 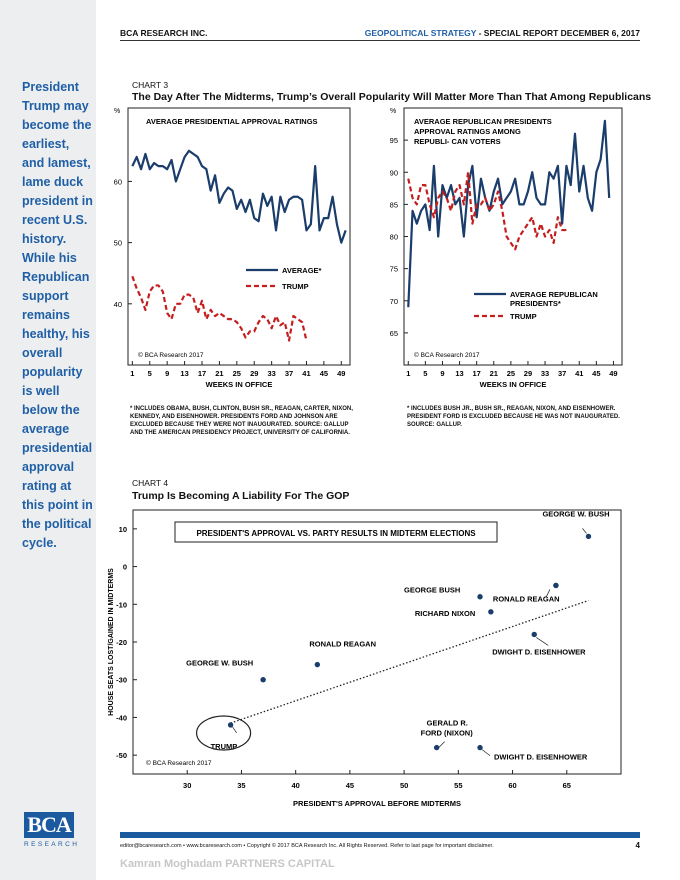 I want to click on x-tick-label: 60, so click(x=512, y=785).